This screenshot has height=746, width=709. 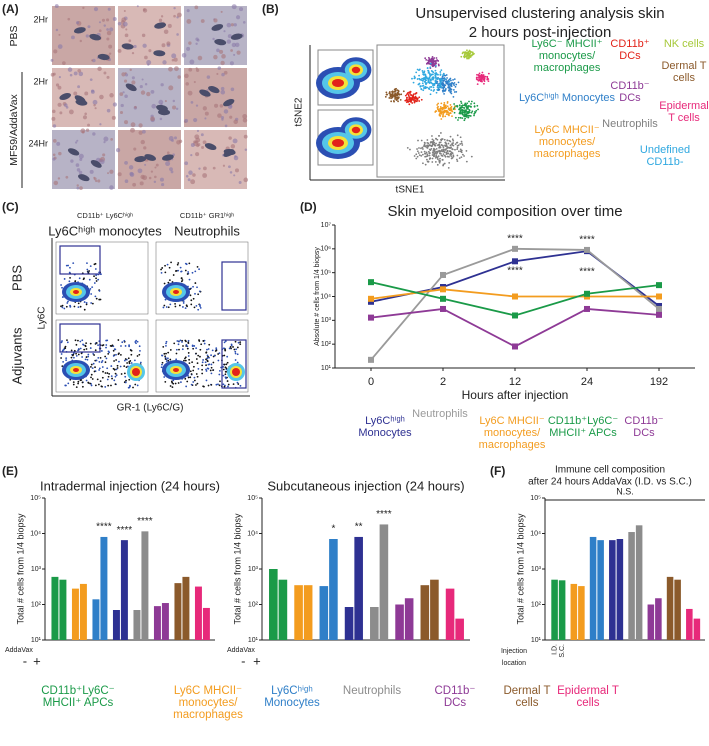 What do you see at coordinates (684, 72) in the screenshot?
I see `cluster-label: Dermal T cells` at bounding box center [684, 72].